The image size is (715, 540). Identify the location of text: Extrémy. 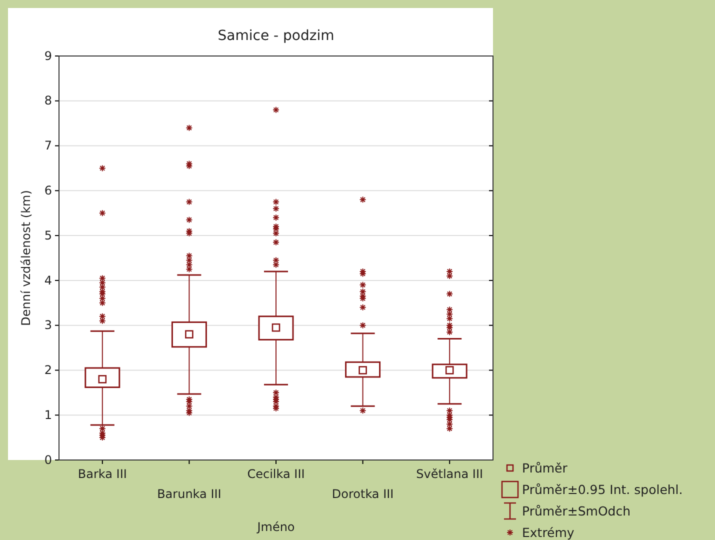
(548, 532).